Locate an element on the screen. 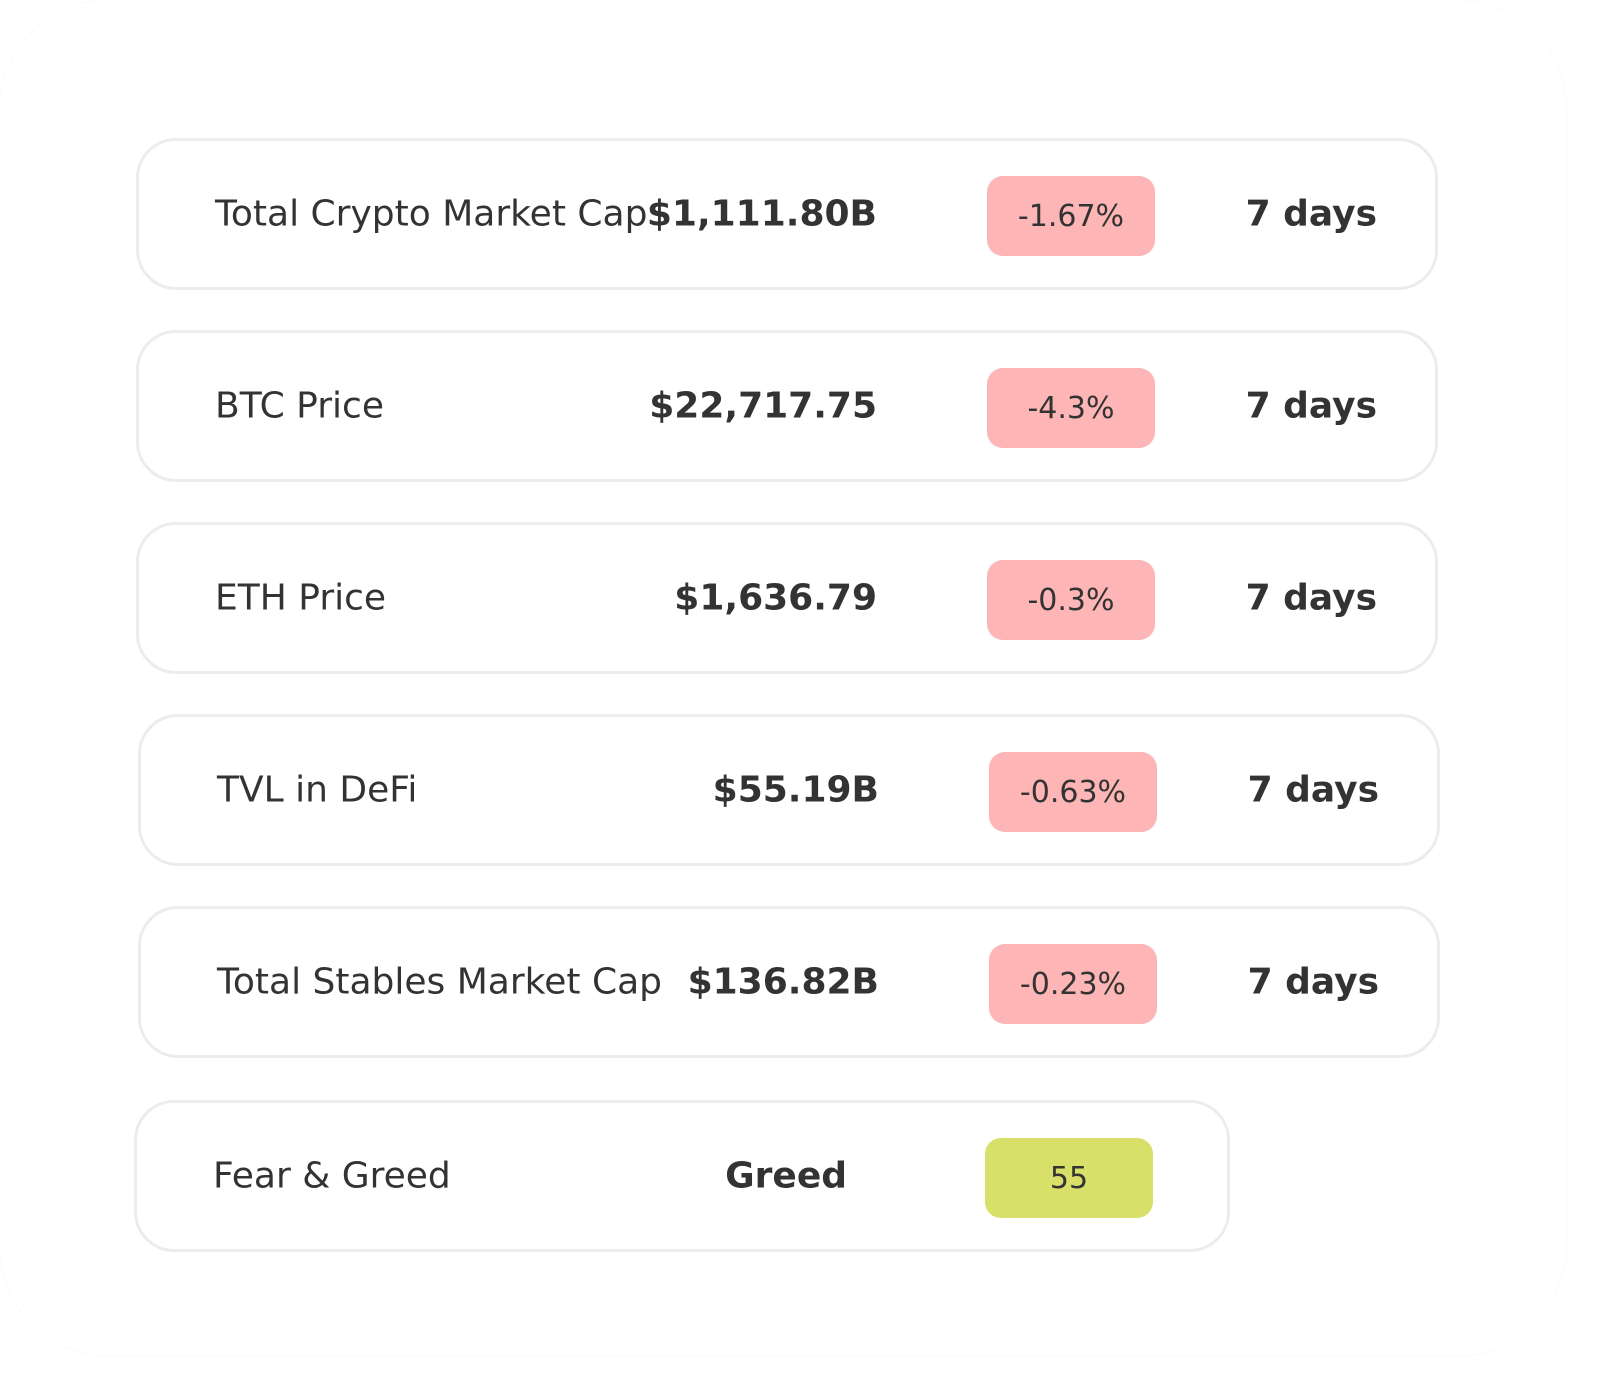 Image resolution: width=1598 pixels, height=1382 pixels. metric-value: $136.82B is located at coordinates (783, 982).